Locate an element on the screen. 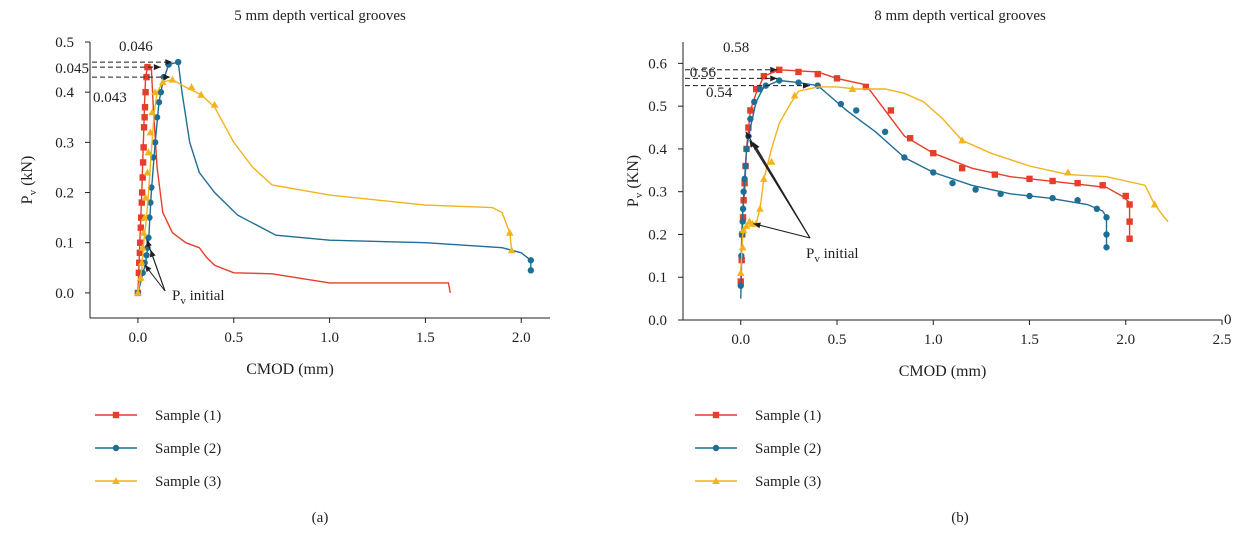 The image size is (1245, 537). y-tick-label: 0.2 is located at coordinates (657, 235).